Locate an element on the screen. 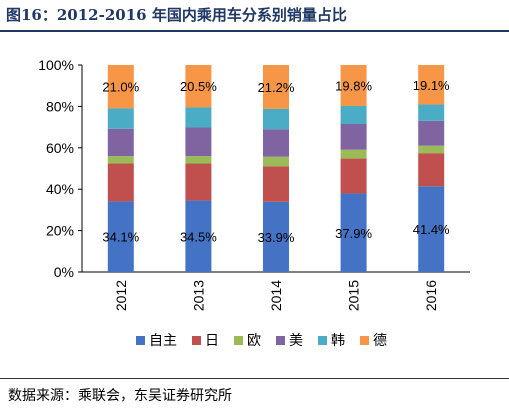 The image size is (509, 413). data-label-top: 21.0% is located at coordinates (120, 87).